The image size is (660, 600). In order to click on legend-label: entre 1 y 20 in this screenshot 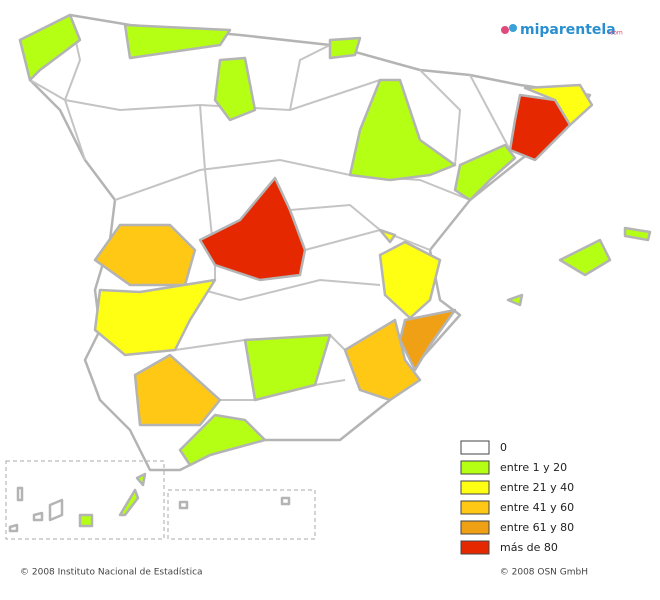, I will do `click(533, 467)`.